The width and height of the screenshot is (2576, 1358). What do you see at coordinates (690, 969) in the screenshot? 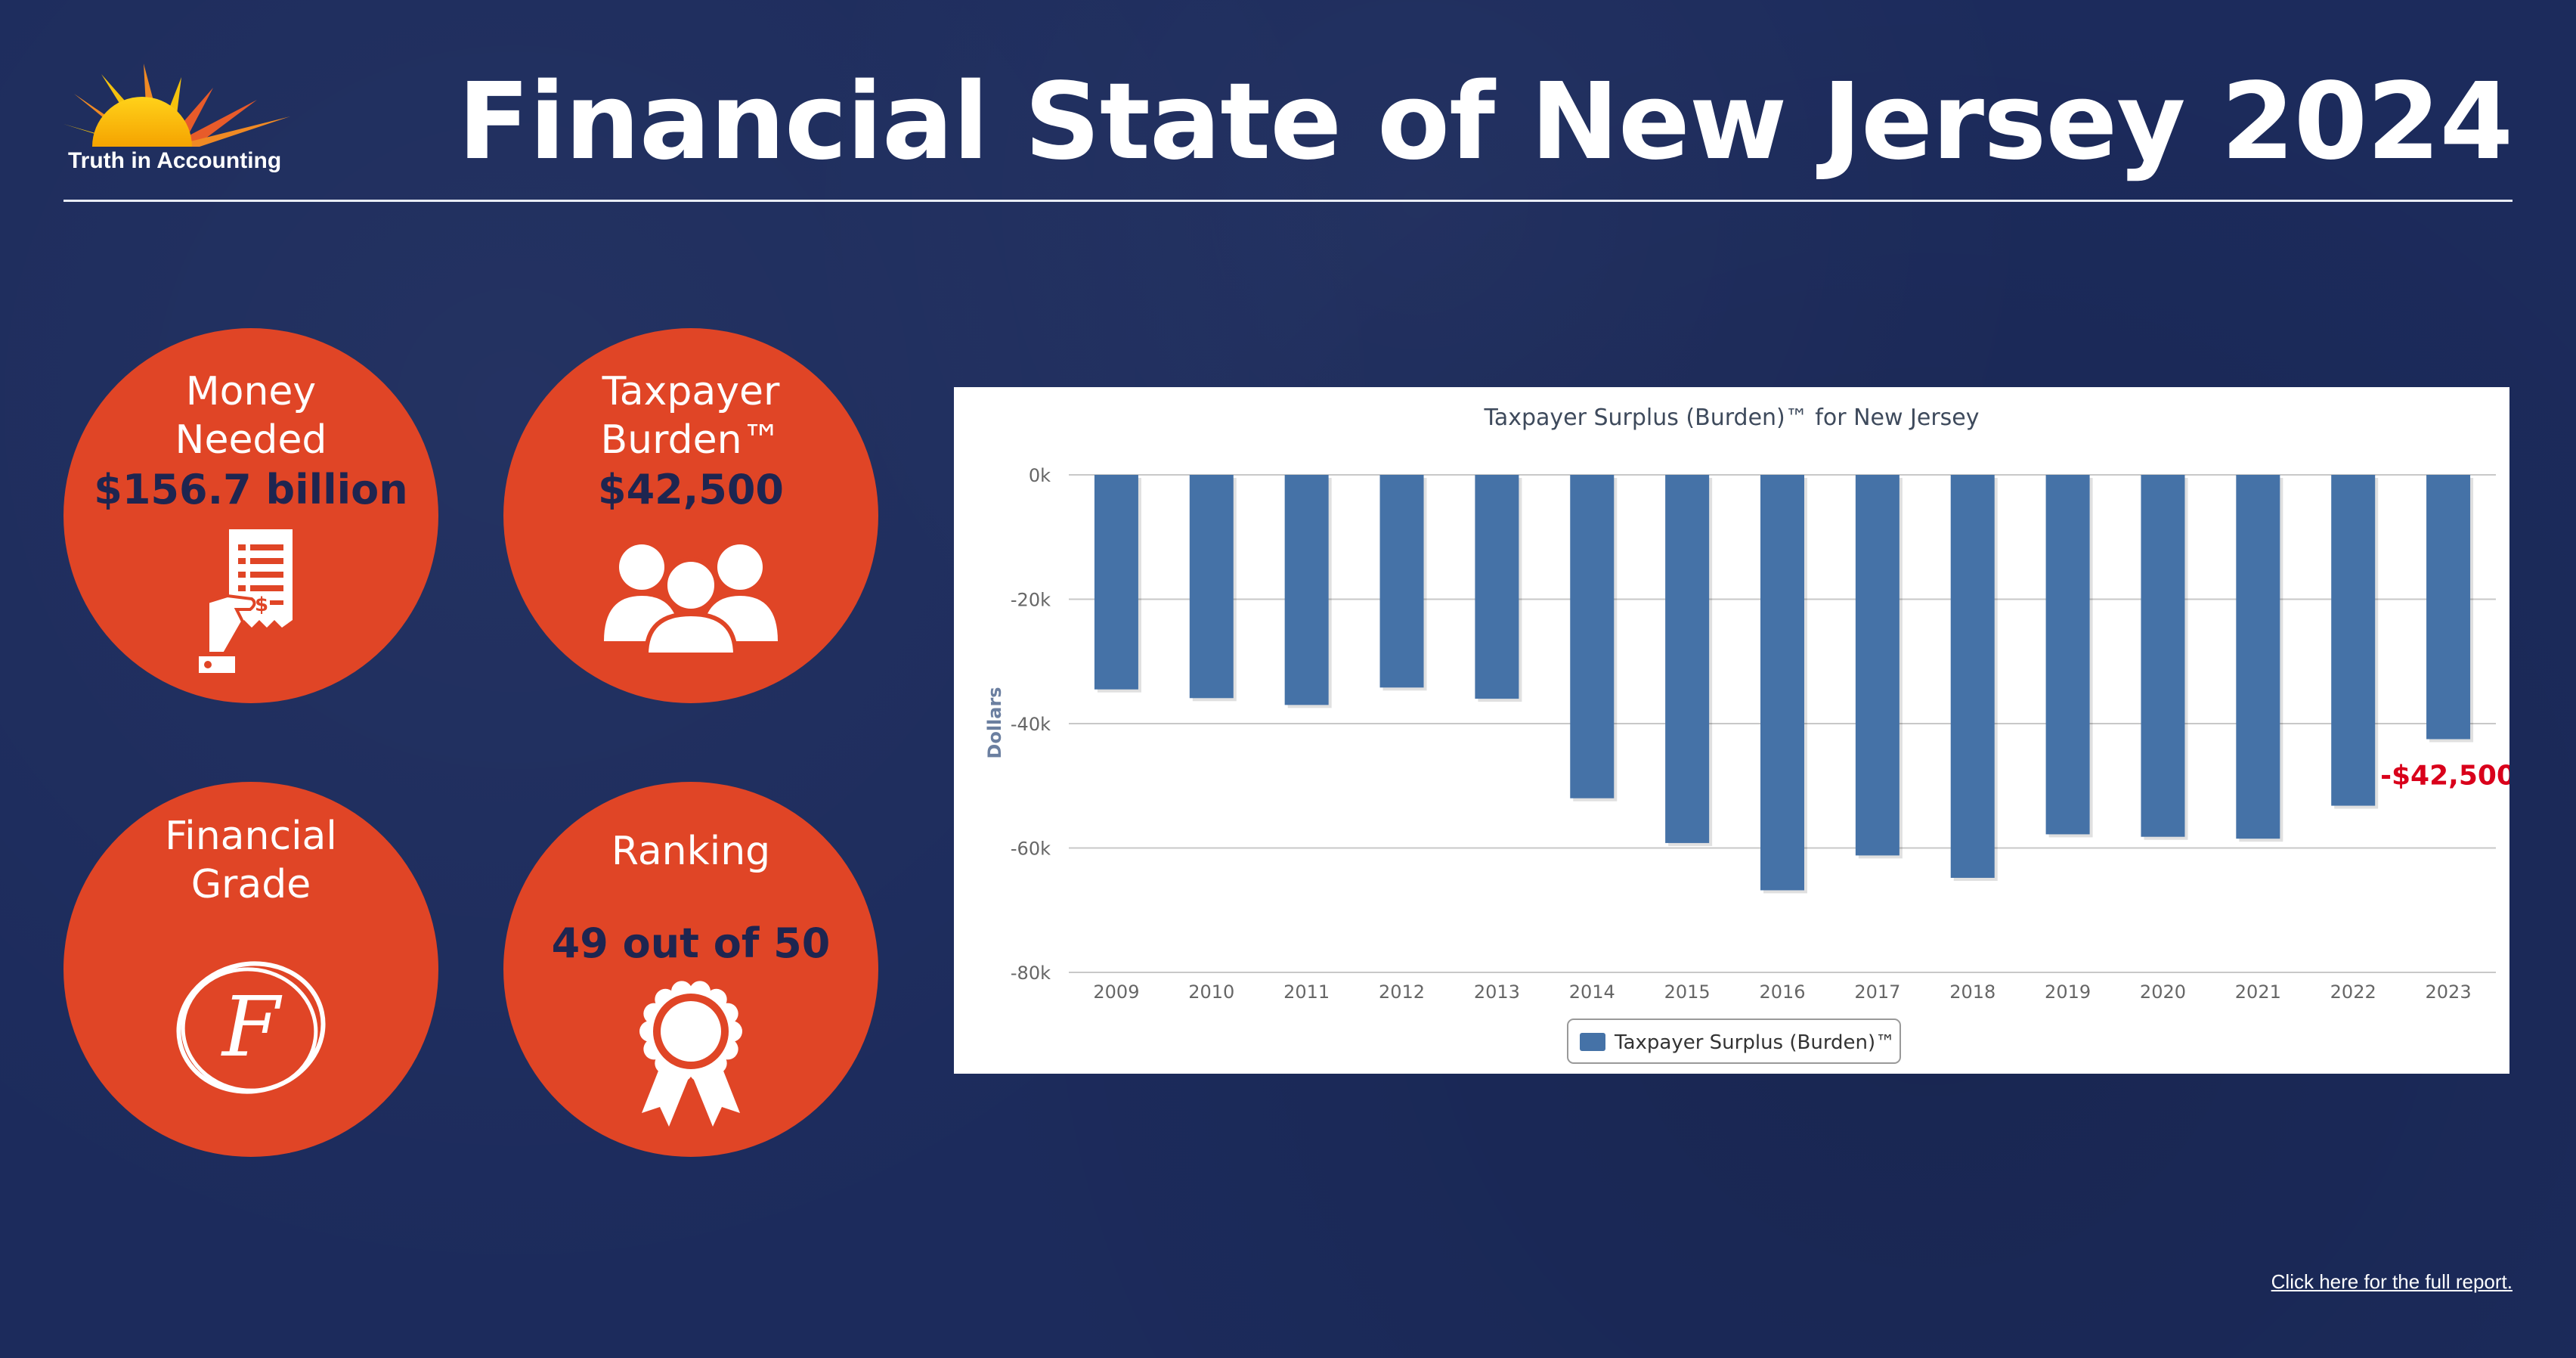
I see `ranking-card: Ranking 49 out of 50` at bounding box center [690, 969].